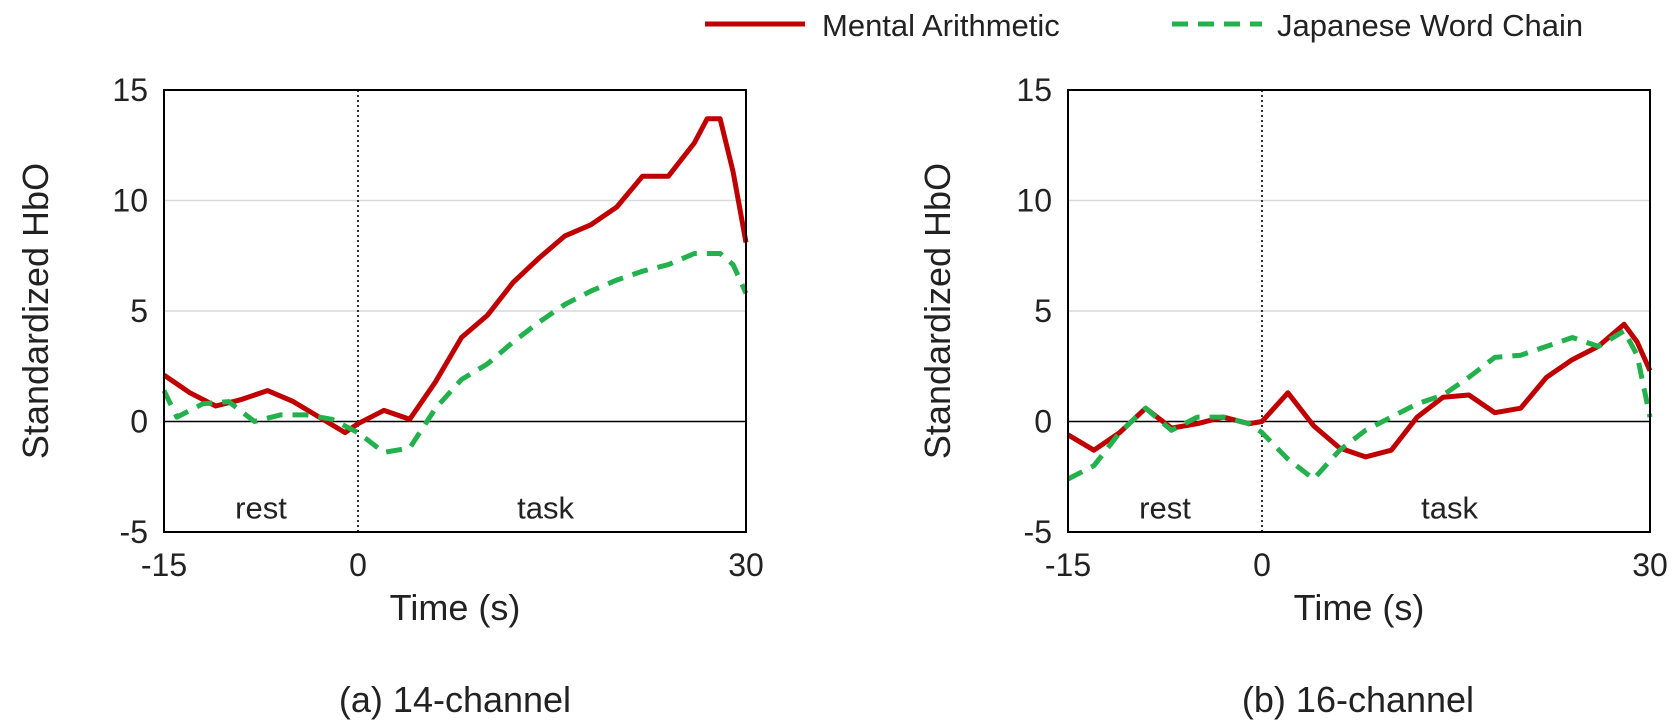 This screenshot has width=1675, height=724. I want to click on panel-caption: (b) 16-channel, so click(1358, 699).